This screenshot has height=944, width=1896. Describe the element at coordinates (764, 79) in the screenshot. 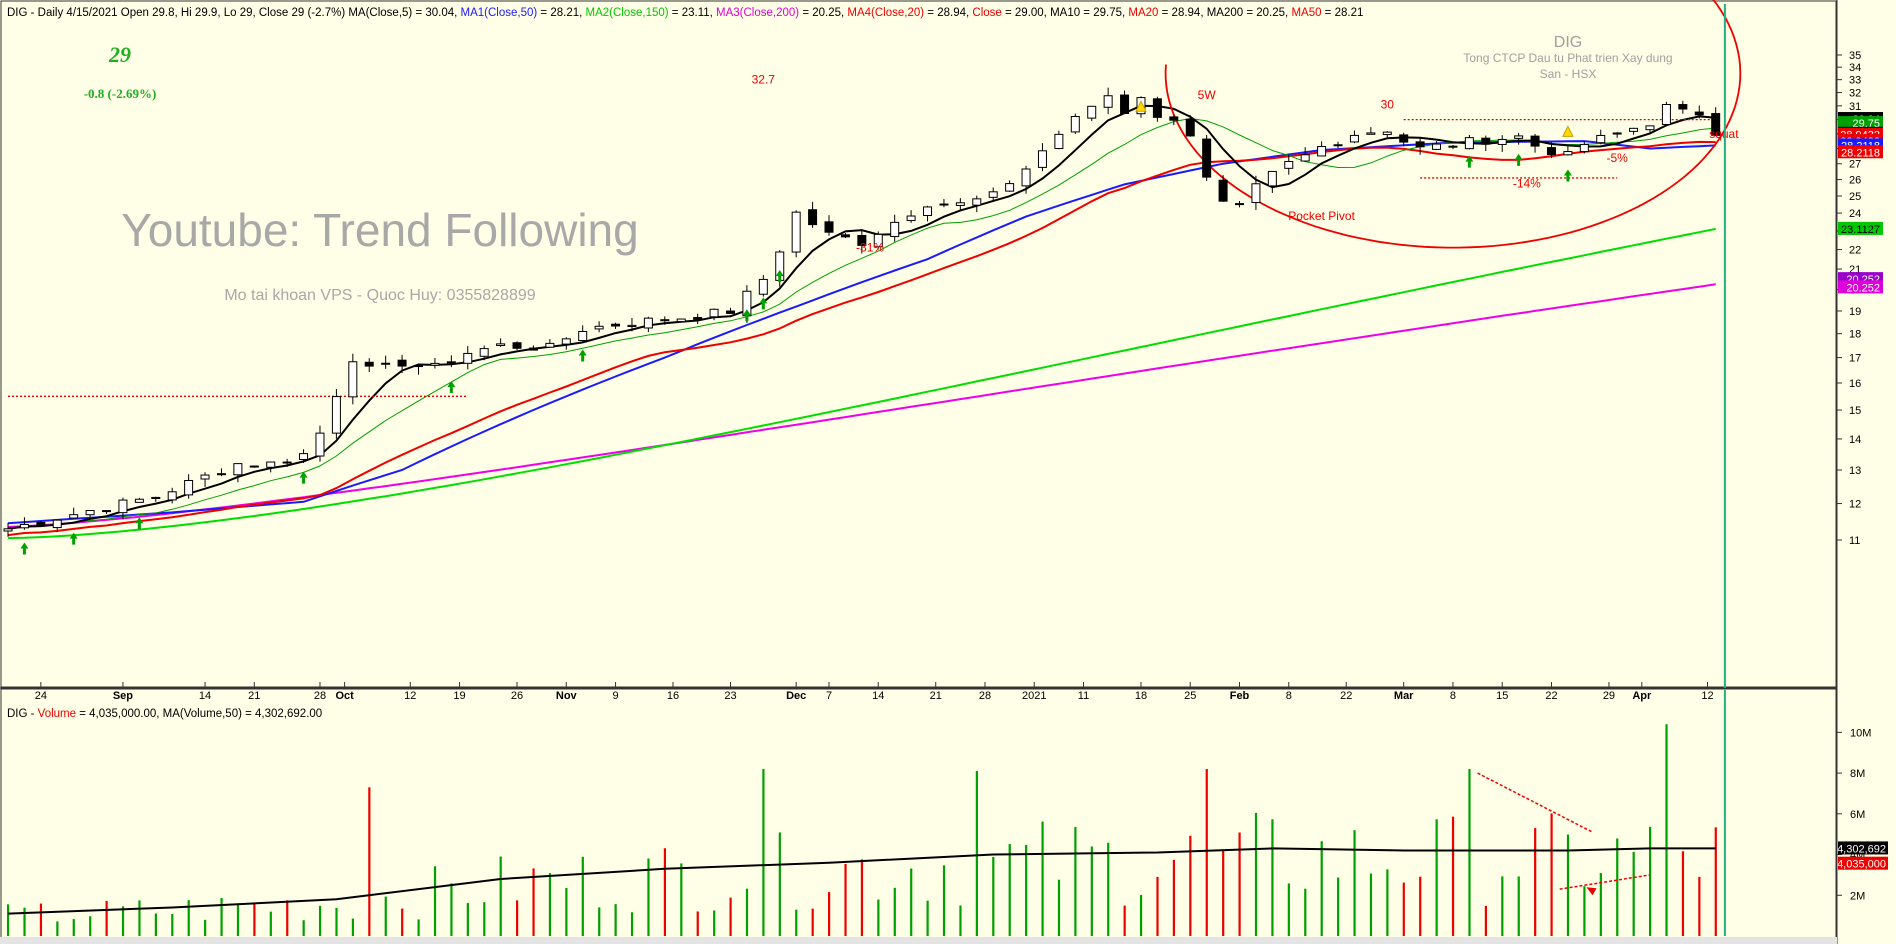

I see `chart-annotation: 32.7` at that location.